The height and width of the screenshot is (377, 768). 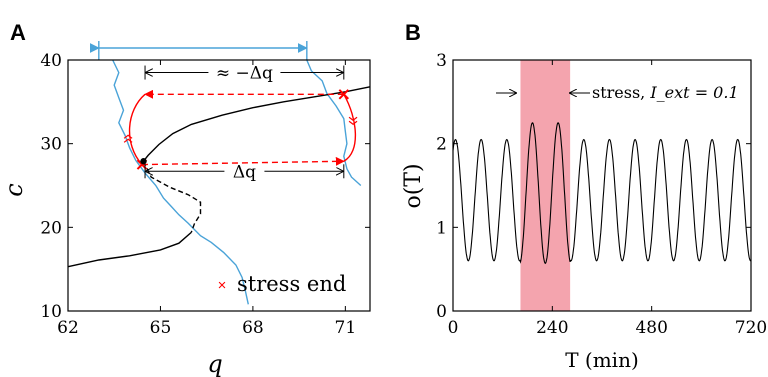 I want to click on delta-q-label-0: ≈ −Δq, so click(x=244, y=74).